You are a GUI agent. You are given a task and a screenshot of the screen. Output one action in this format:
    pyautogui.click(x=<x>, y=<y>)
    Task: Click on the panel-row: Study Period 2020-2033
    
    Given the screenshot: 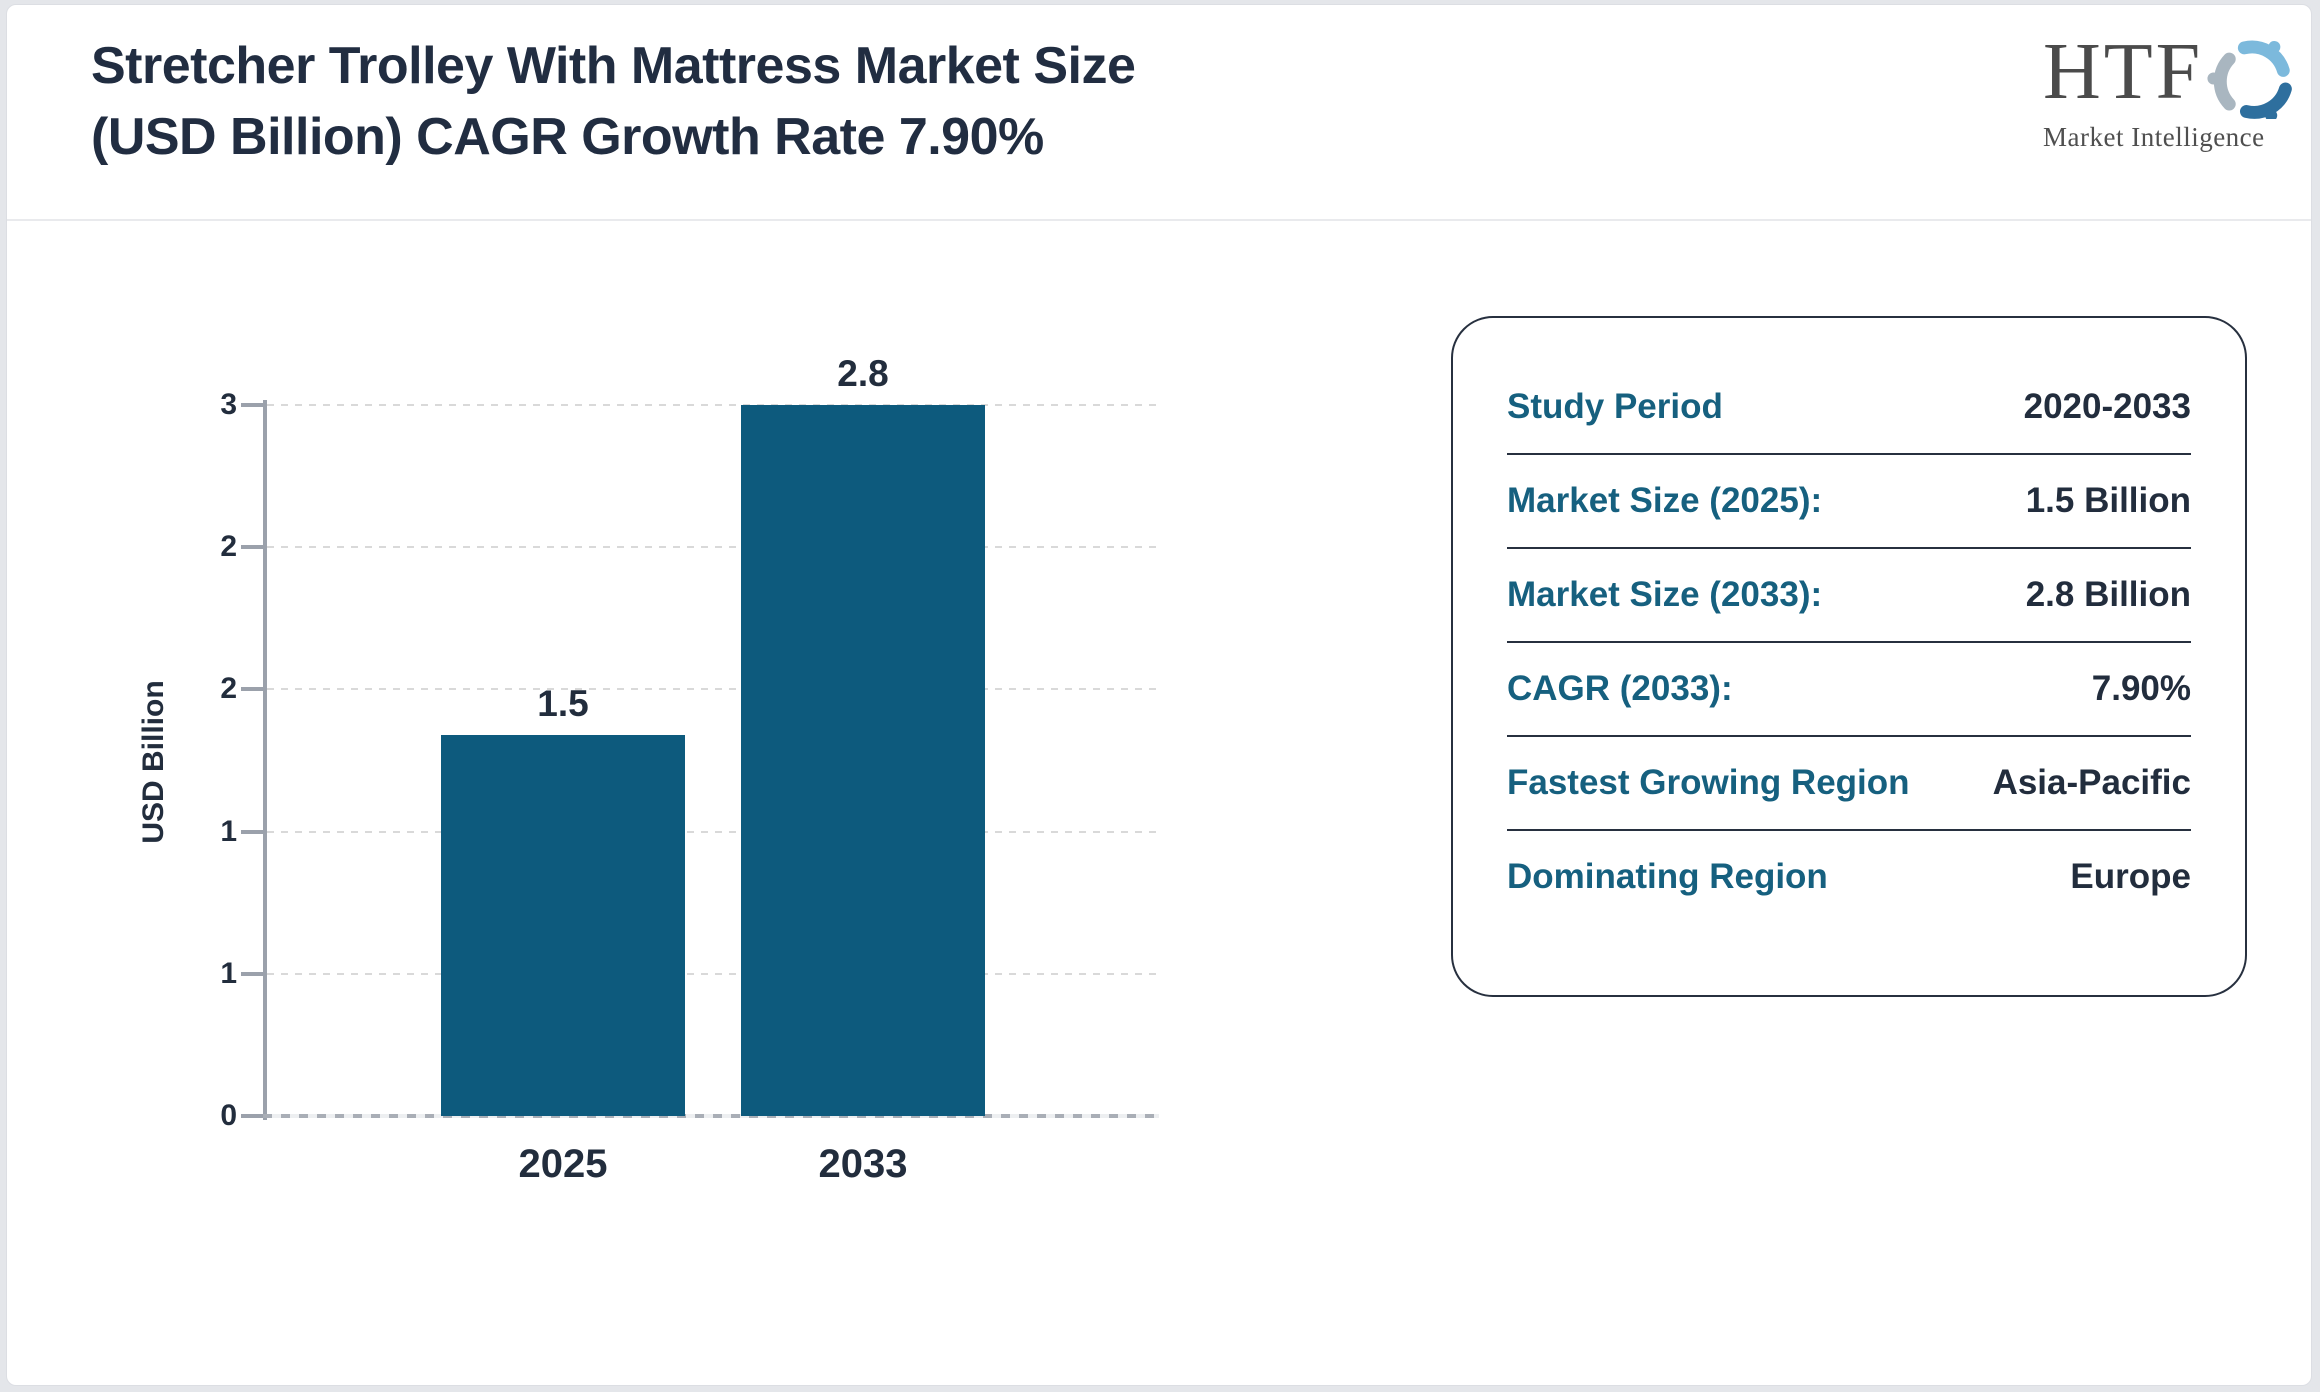 What is the action you would take?
    pyautogui.click(x=1849, y=408)
    